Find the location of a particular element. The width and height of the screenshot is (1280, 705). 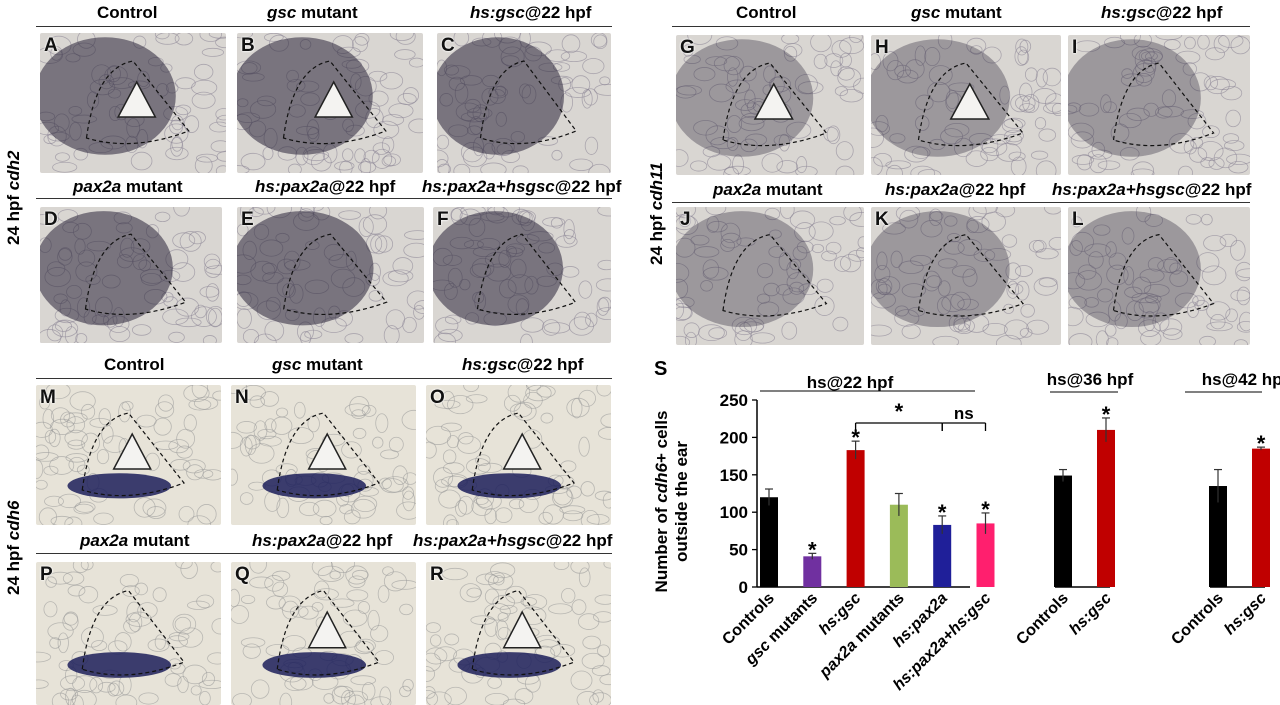

micrograph-panel-i: I is located at coordinates (1159, 105).